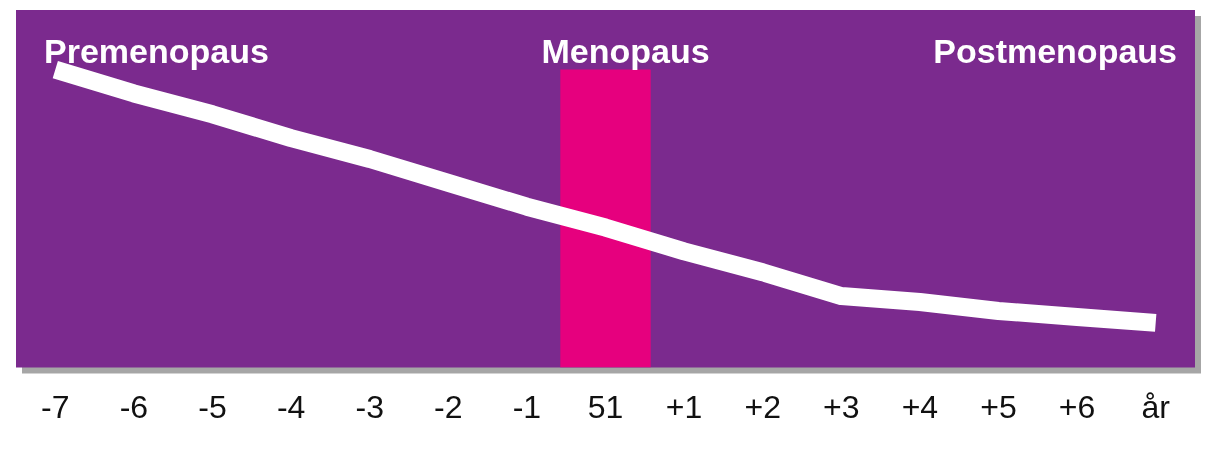 Image resolution: width=1211 pixels, height=458 pixels. I want to click on x-tick-label: -3, so click(369, 406).